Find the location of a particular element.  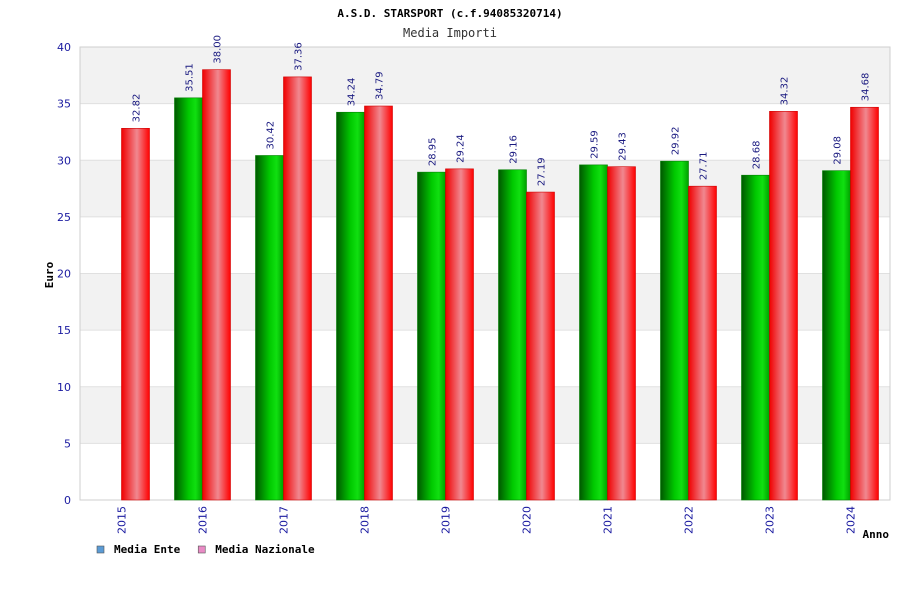

legend-label: Media Nazionale is located at coordinates (265, 549).